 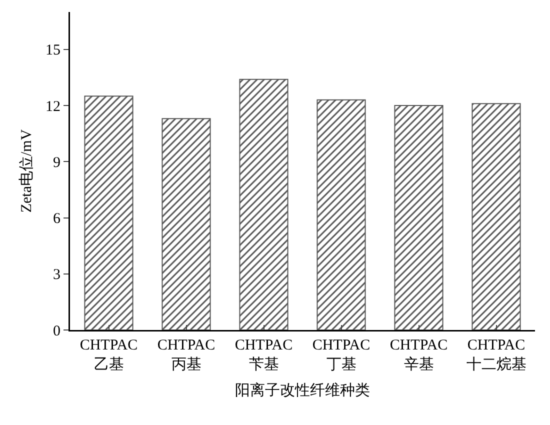 I want to click on x-tick-label: CHTPAC 丁基, so click(x=341, y=355).